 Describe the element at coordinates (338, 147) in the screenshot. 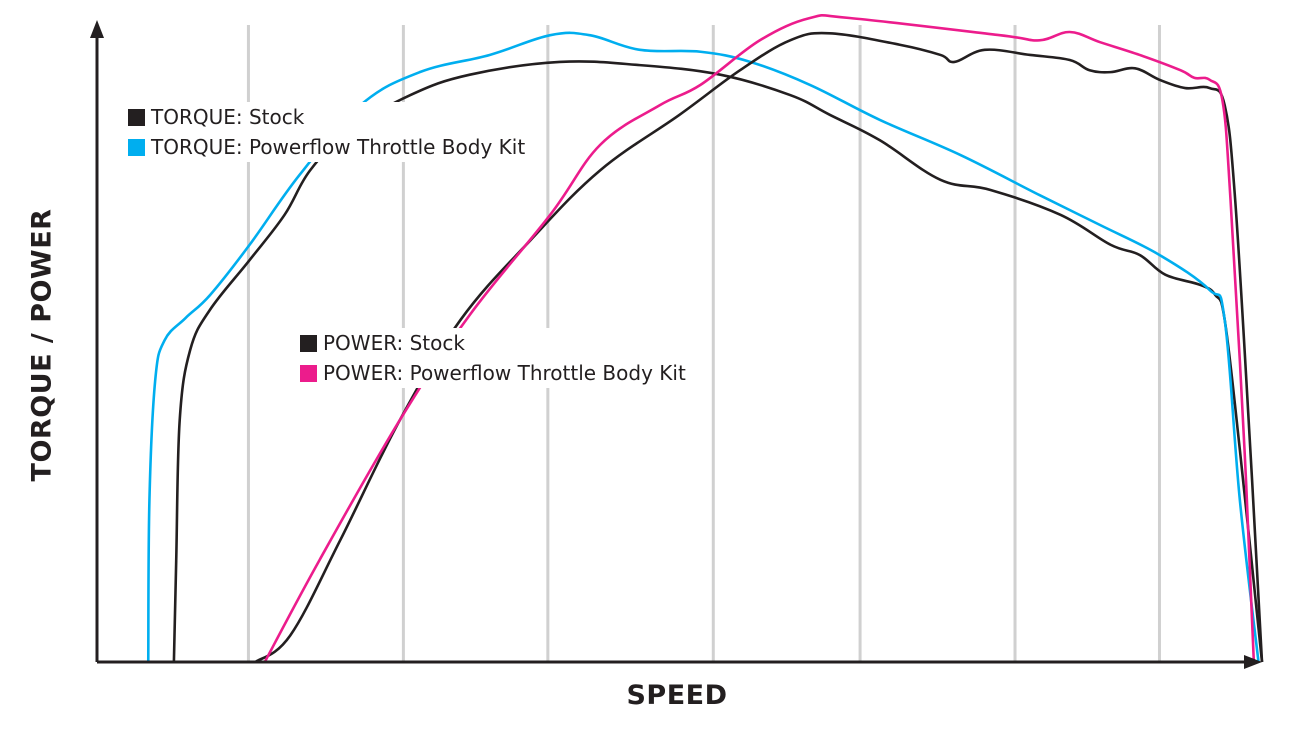

I see `legend-label: TORQUE: Powerflow Throttle Body Kit` at that location.